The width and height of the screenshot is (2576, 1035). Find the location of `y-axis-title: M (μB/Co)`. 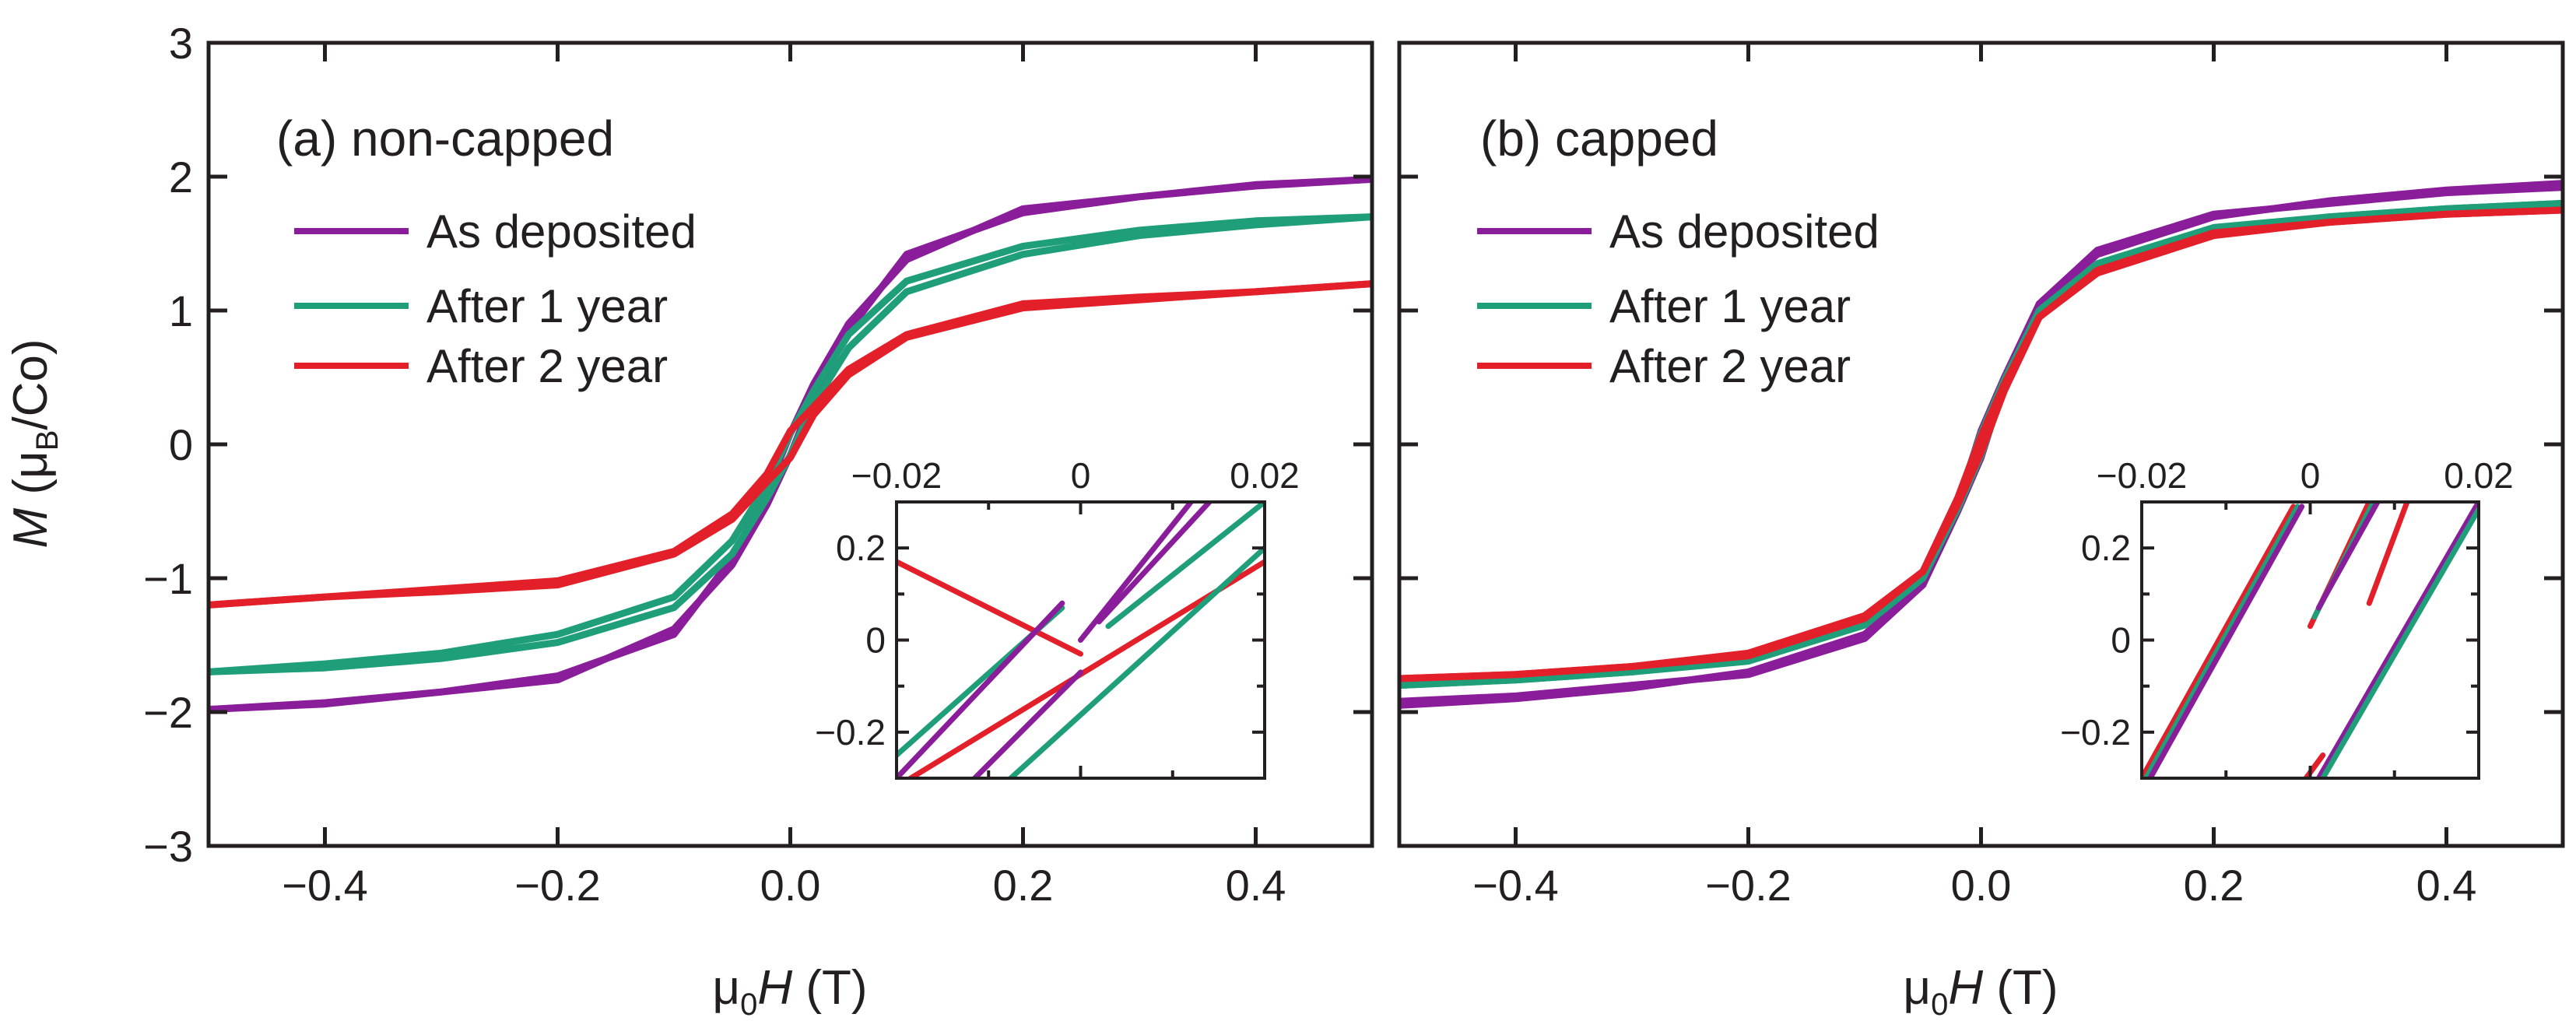

y-axis-title: M (μB/Co) is located at coordinates (35, 443).